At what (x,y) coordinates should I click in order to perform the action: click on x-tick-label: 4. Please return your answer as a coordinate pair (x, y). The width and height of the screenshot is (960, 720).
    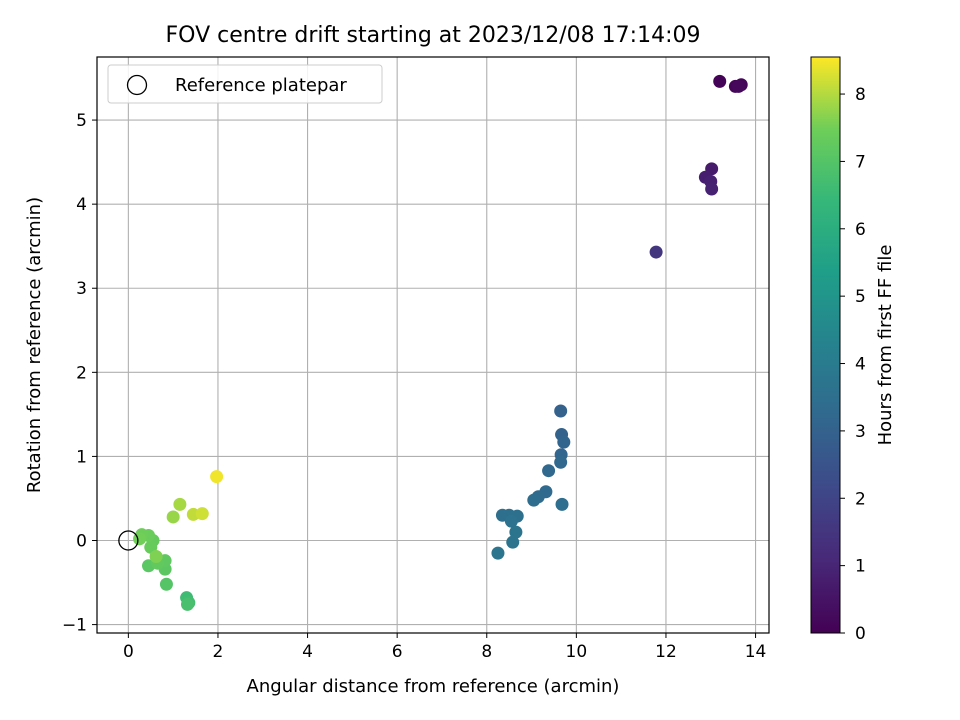
    Looking at the image, I should click on (307, 652).